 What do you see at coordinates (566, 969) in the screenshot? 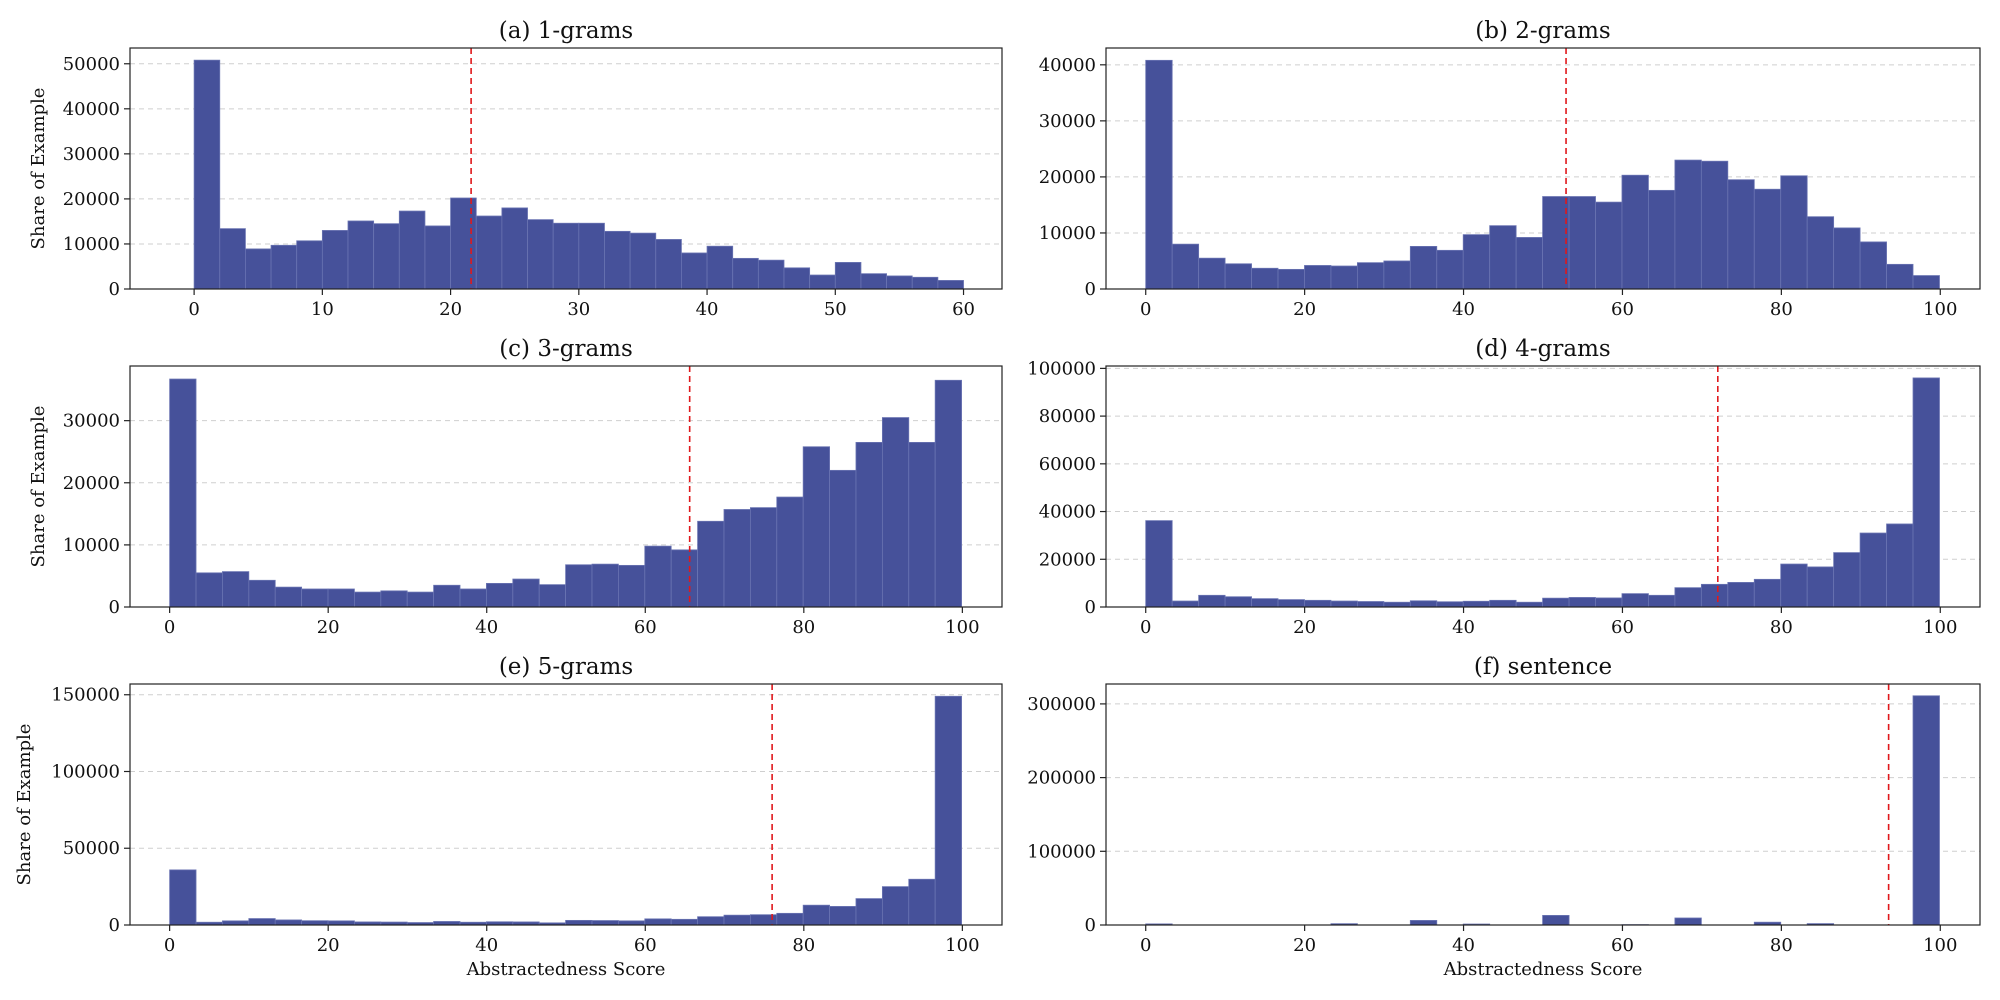
I see `x-axis-label: Abstractedness Score` at bounding box center [566, 969].